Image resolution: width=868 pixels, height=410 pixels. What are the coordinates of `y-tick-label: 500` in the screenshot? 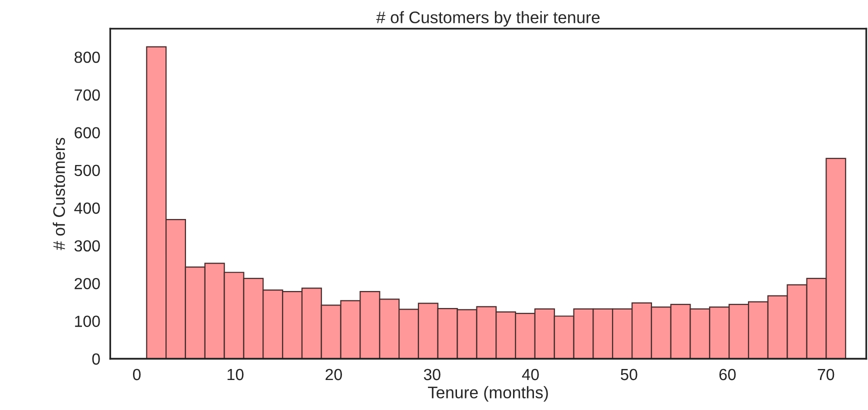 It's located at (87, 170).